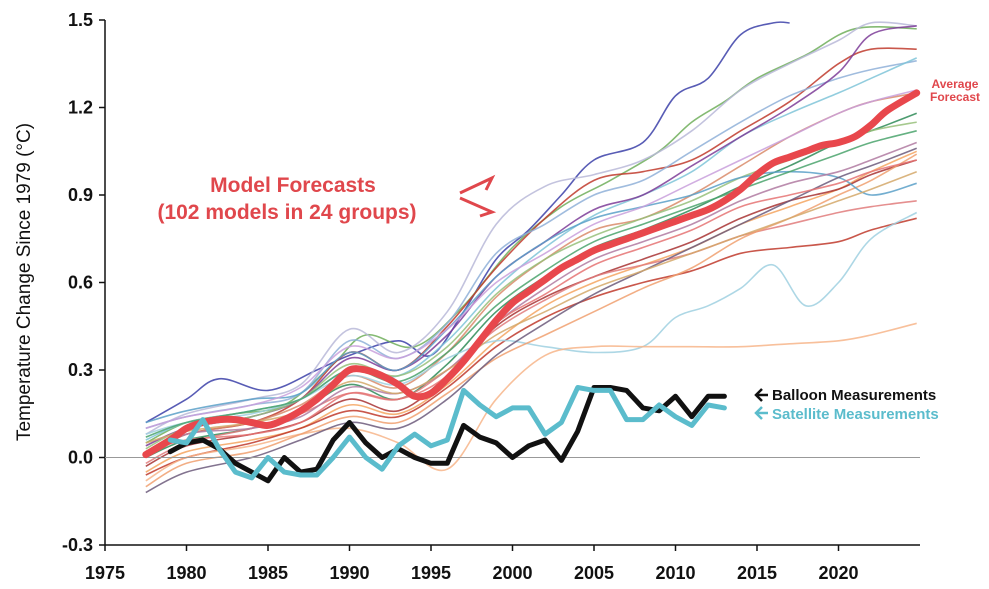 The height and width of the screenshot is (589, 989). What do you see at coordinates (955, 97) in the screenshot?
I see `average-forecast-label-line2: Forecast` at bounding box center [955, 97].